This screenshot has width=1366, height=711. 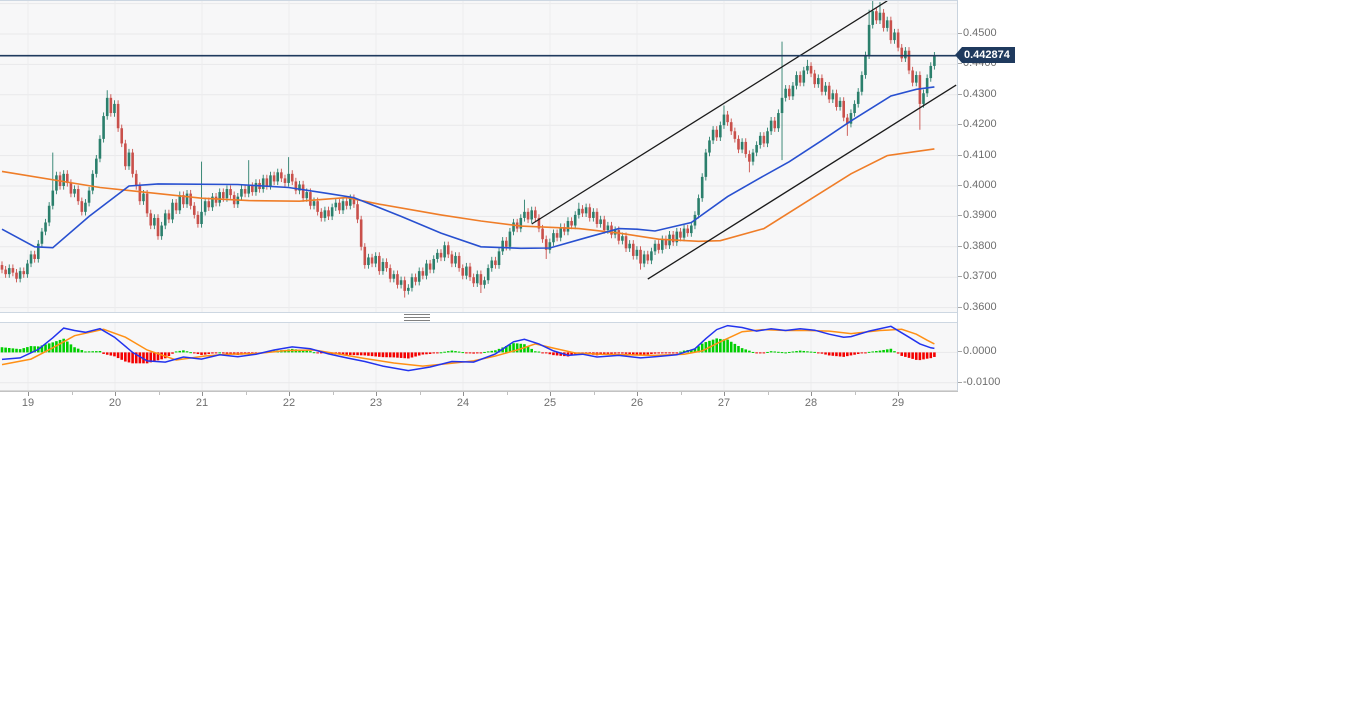 What do you see at coordinates (980, 245) in the screenshot?
I see `price-axis-label: 0.3800` at bounding box center [980, 245].